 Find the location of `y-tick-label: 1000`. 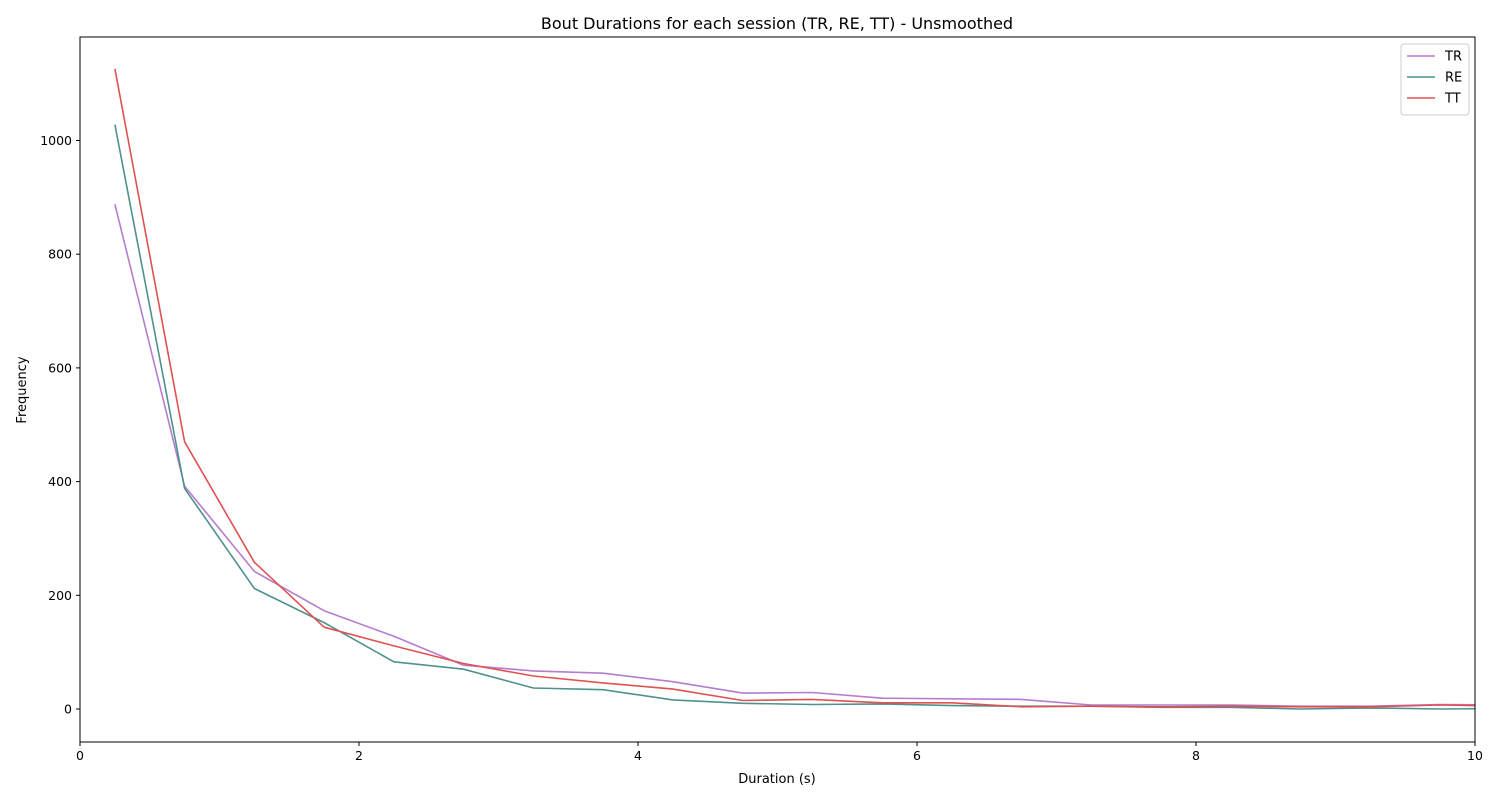

y-tick-label: 1000 is located at coordinates (56, 140).